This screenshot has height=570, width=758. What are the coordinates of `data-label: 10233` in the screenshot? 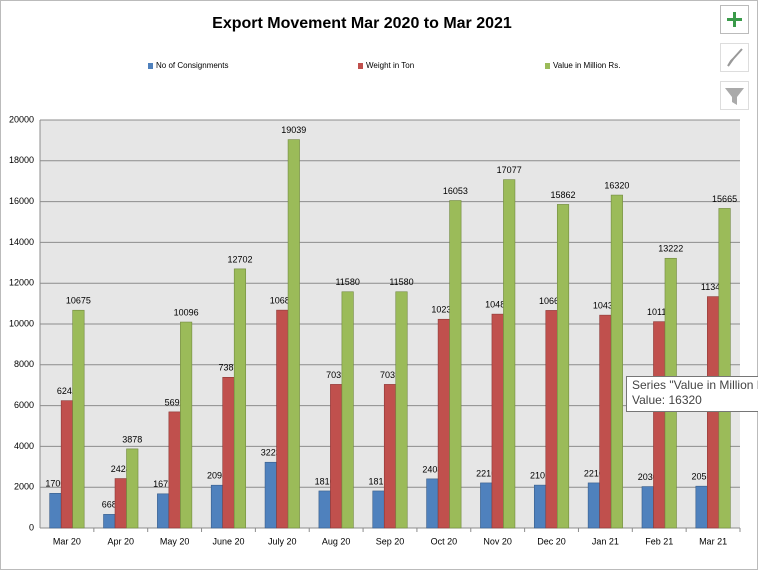 It's located at (443, 310).